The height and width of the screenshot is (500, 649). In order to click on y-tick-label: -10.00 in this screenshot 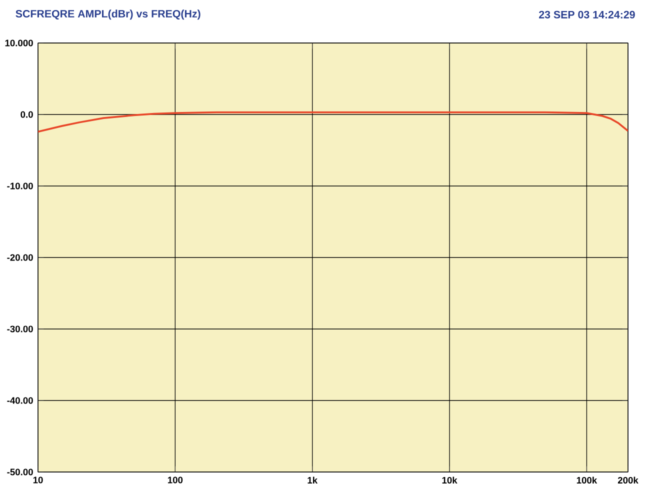, I will do `click(20, 186)`.